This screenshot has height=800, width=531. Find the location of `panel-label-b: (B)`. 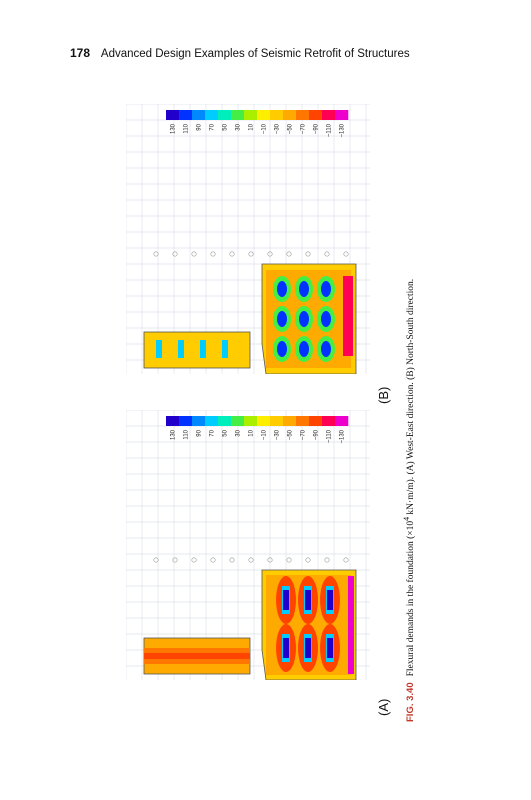

panel-label-b: (B) is located at coordinates (383, 395).